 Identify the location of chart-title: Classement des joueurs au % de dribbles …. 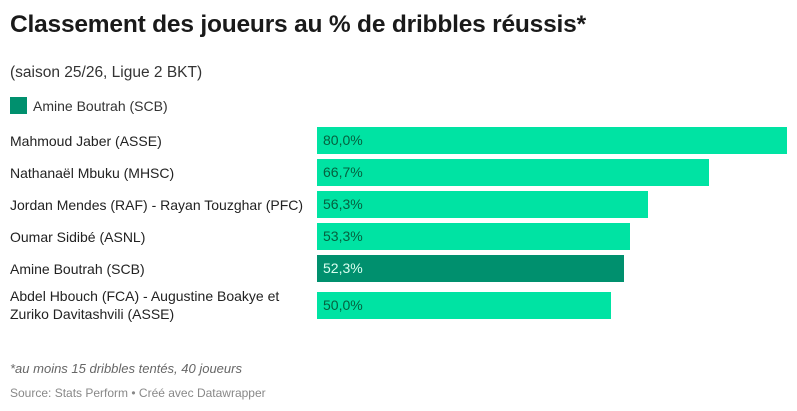
(298, 24).